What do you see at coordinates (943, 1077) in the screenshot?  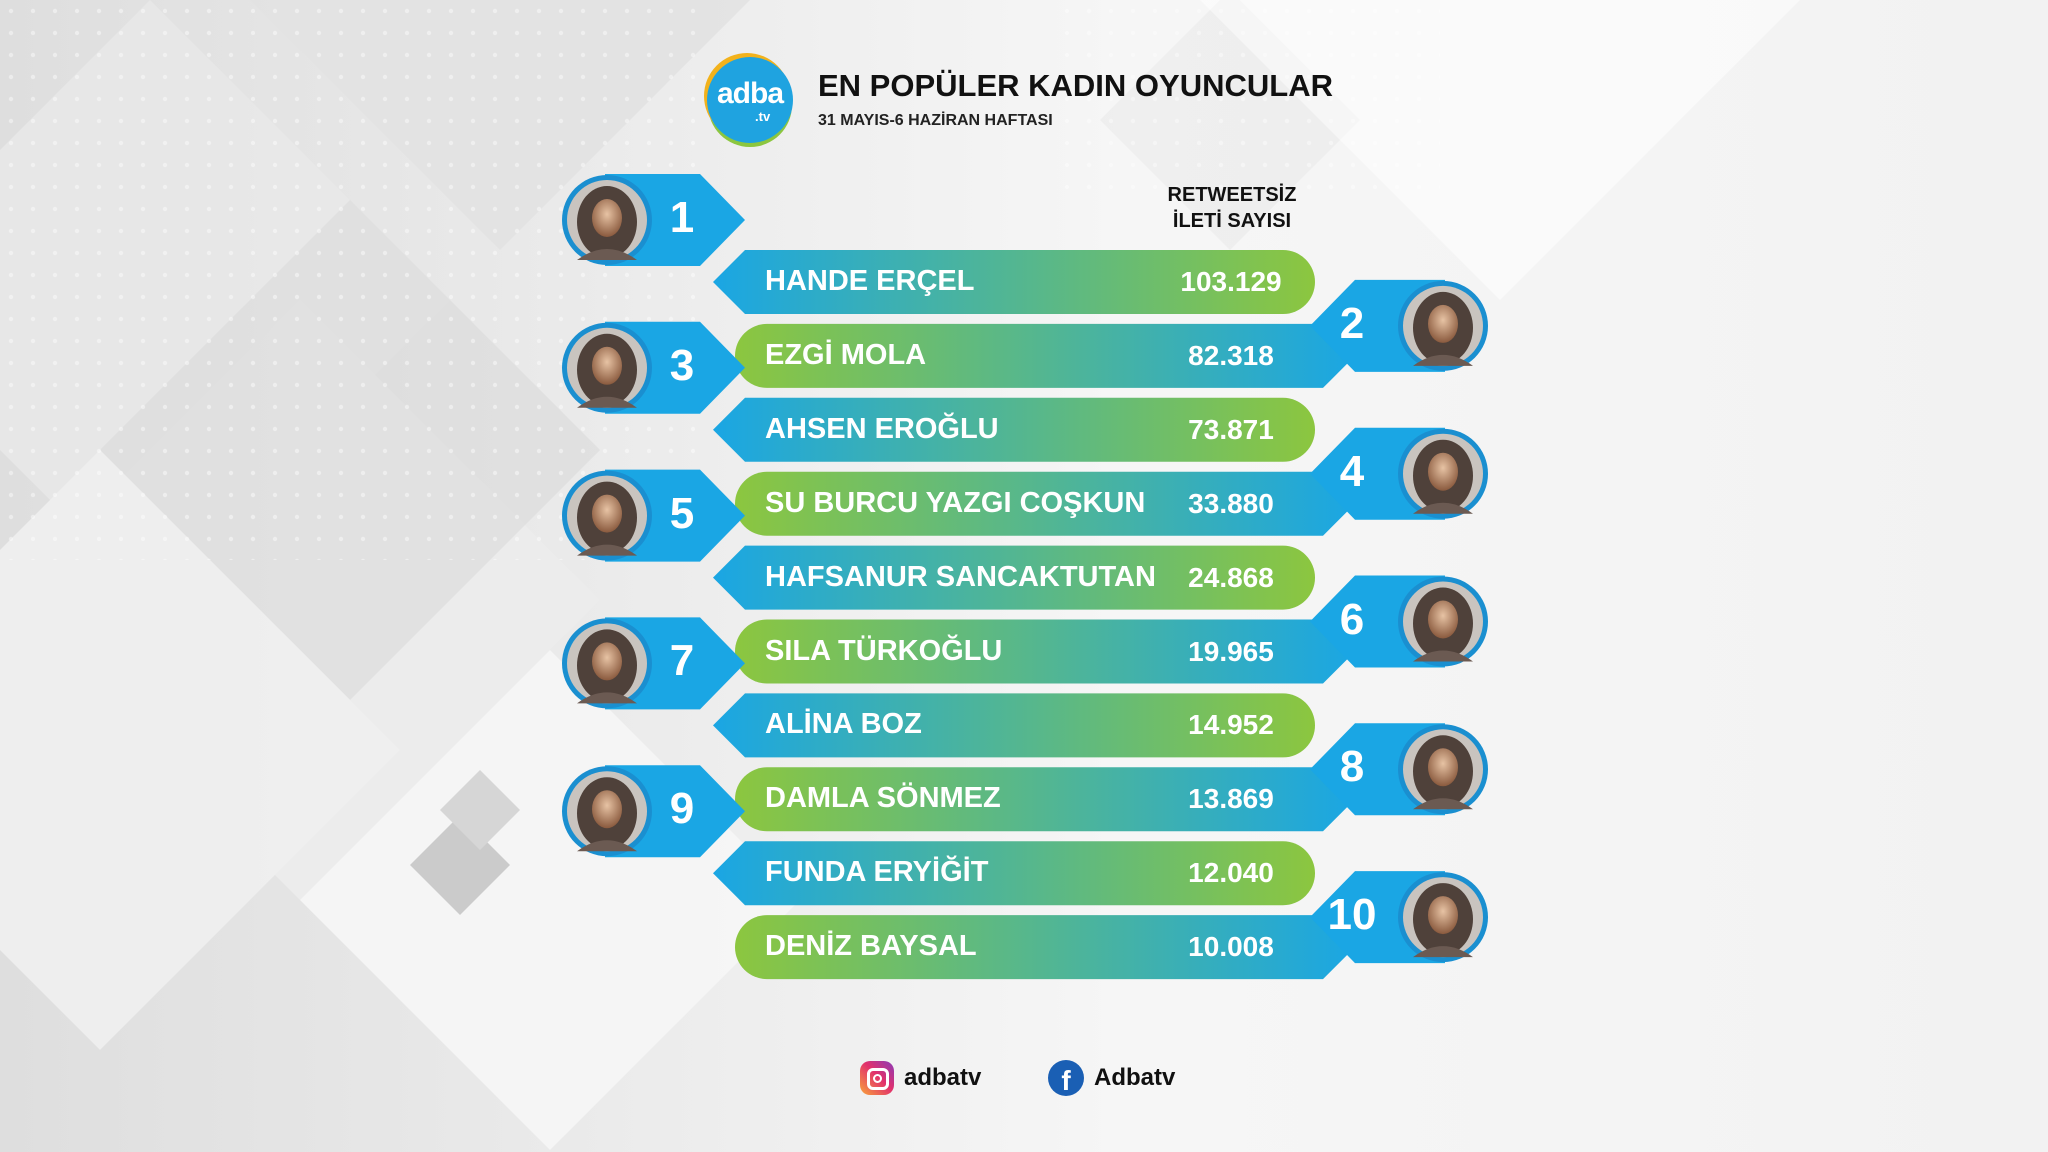 I see `instagram-handle: adbatv` at bounding box center [943, 1077].